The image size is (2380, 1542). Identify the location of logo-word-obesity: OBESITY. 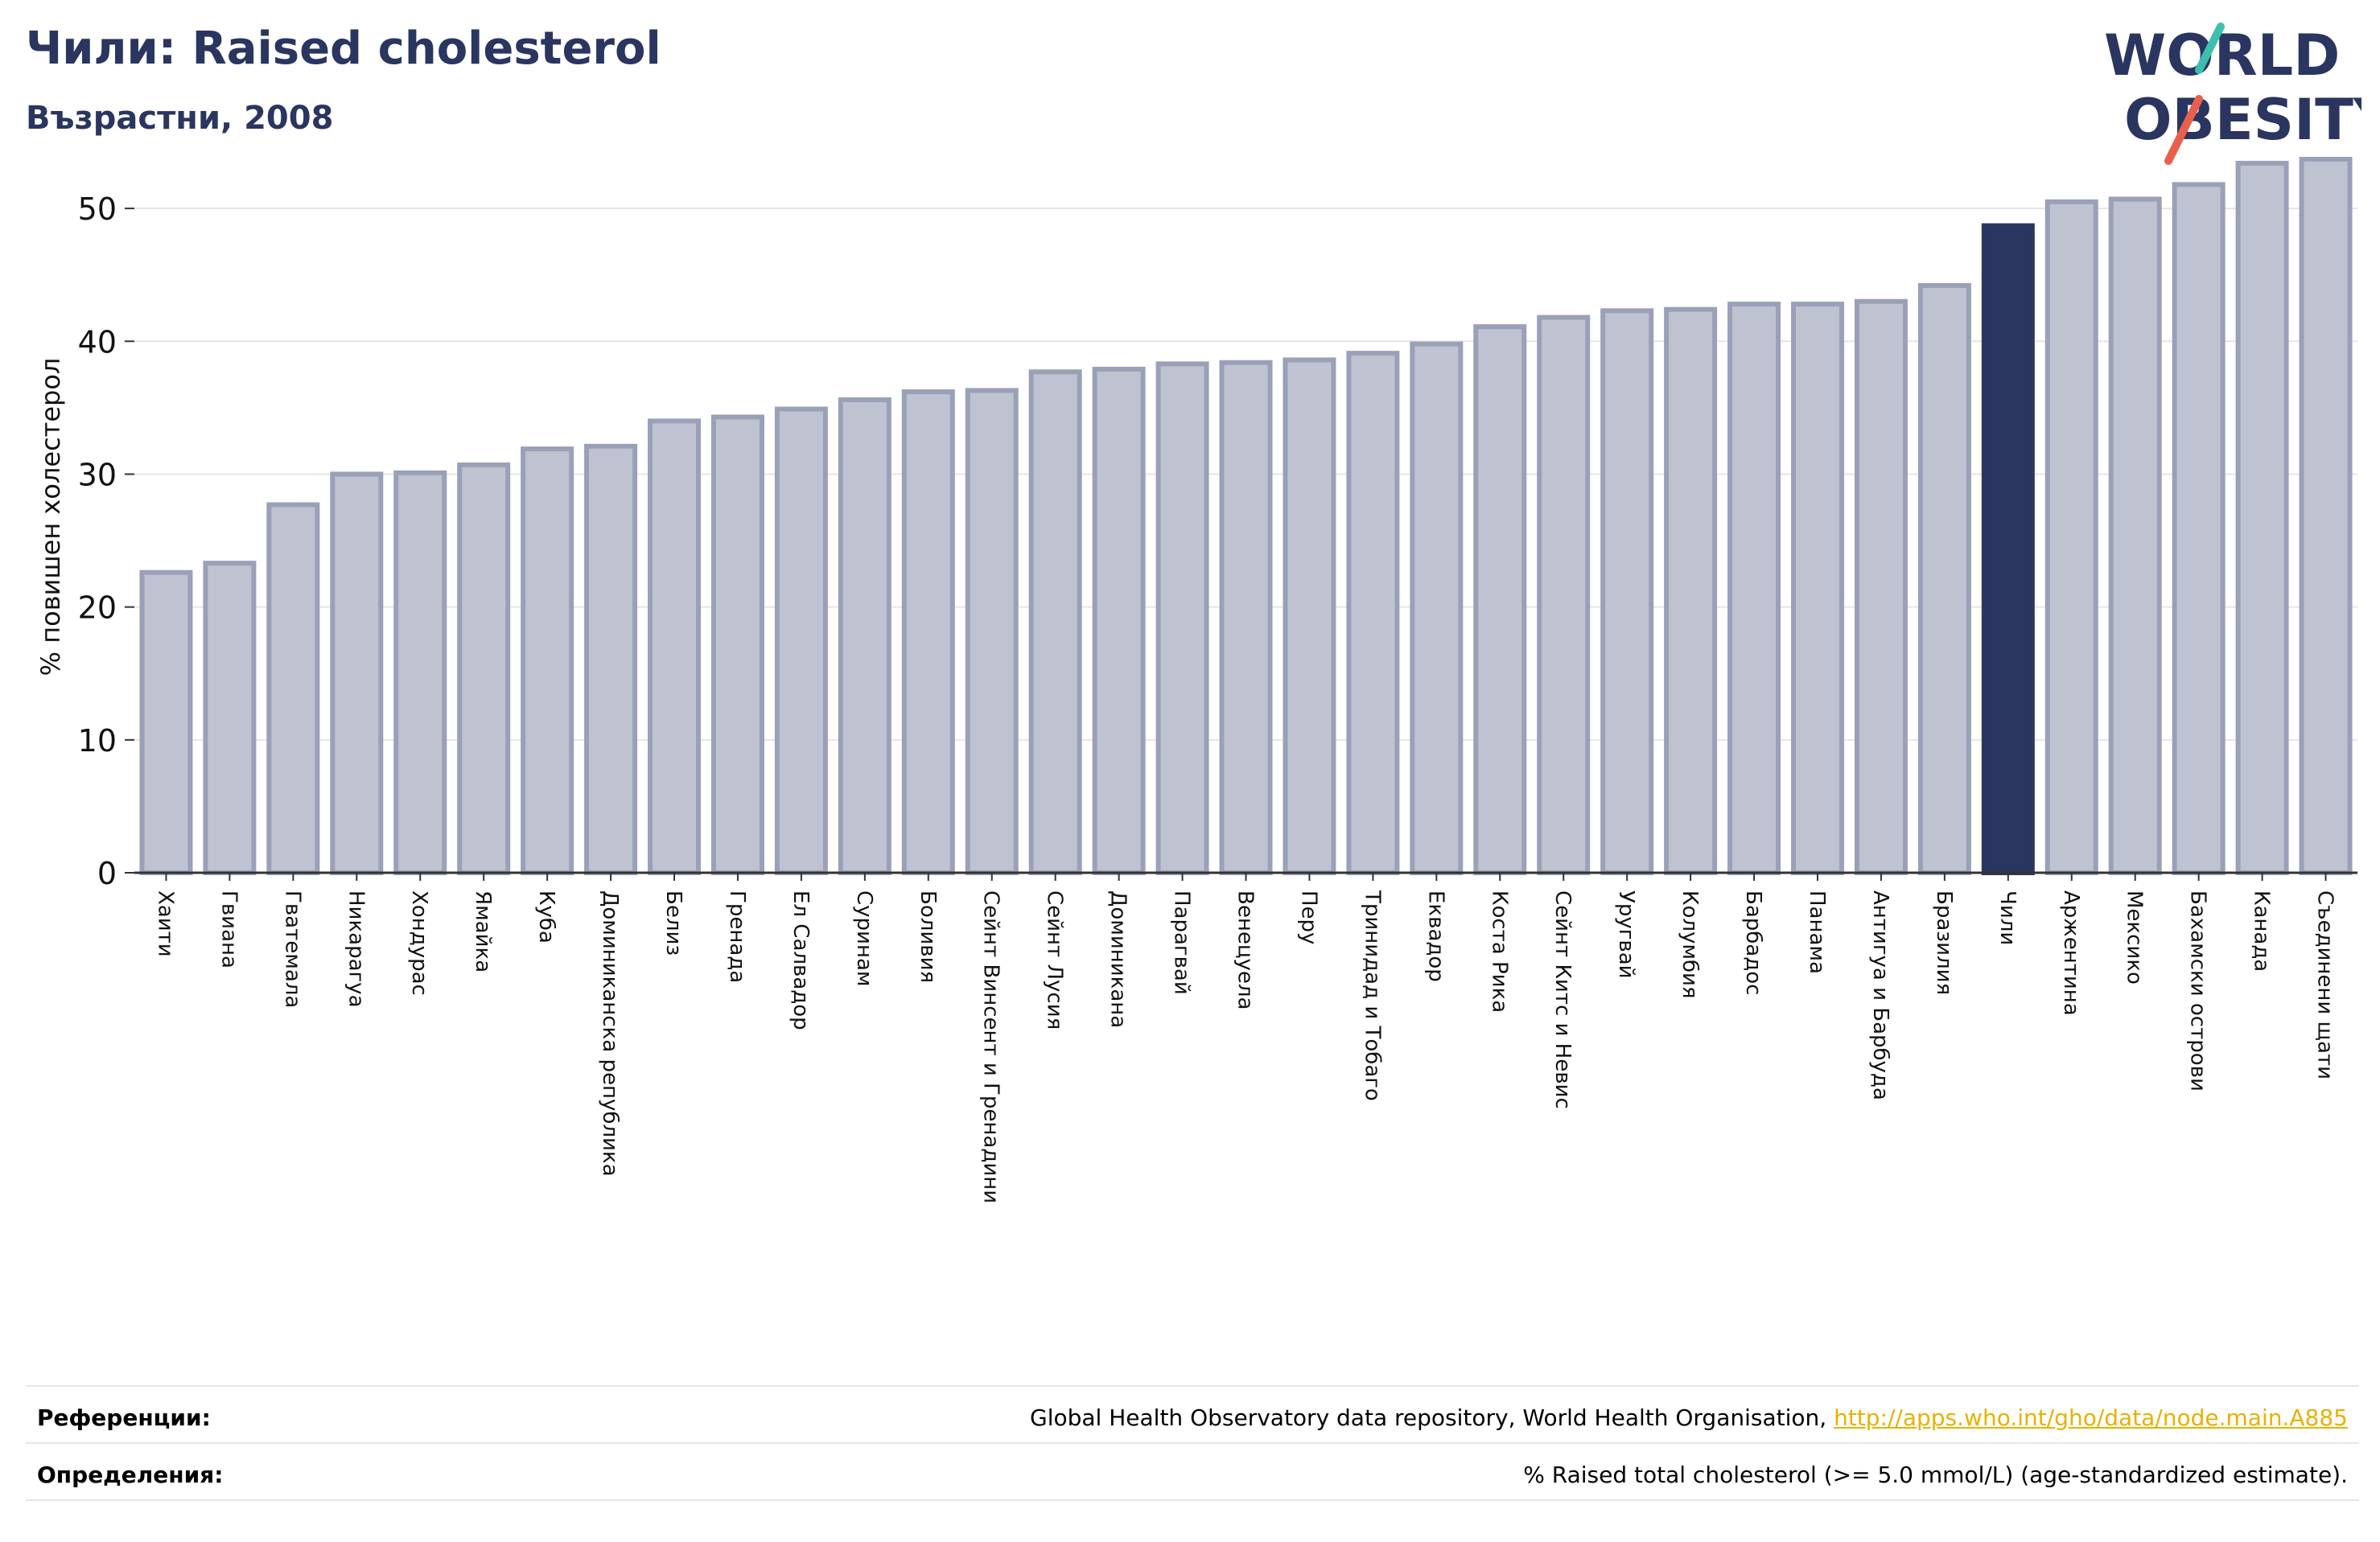
(2243, 120).